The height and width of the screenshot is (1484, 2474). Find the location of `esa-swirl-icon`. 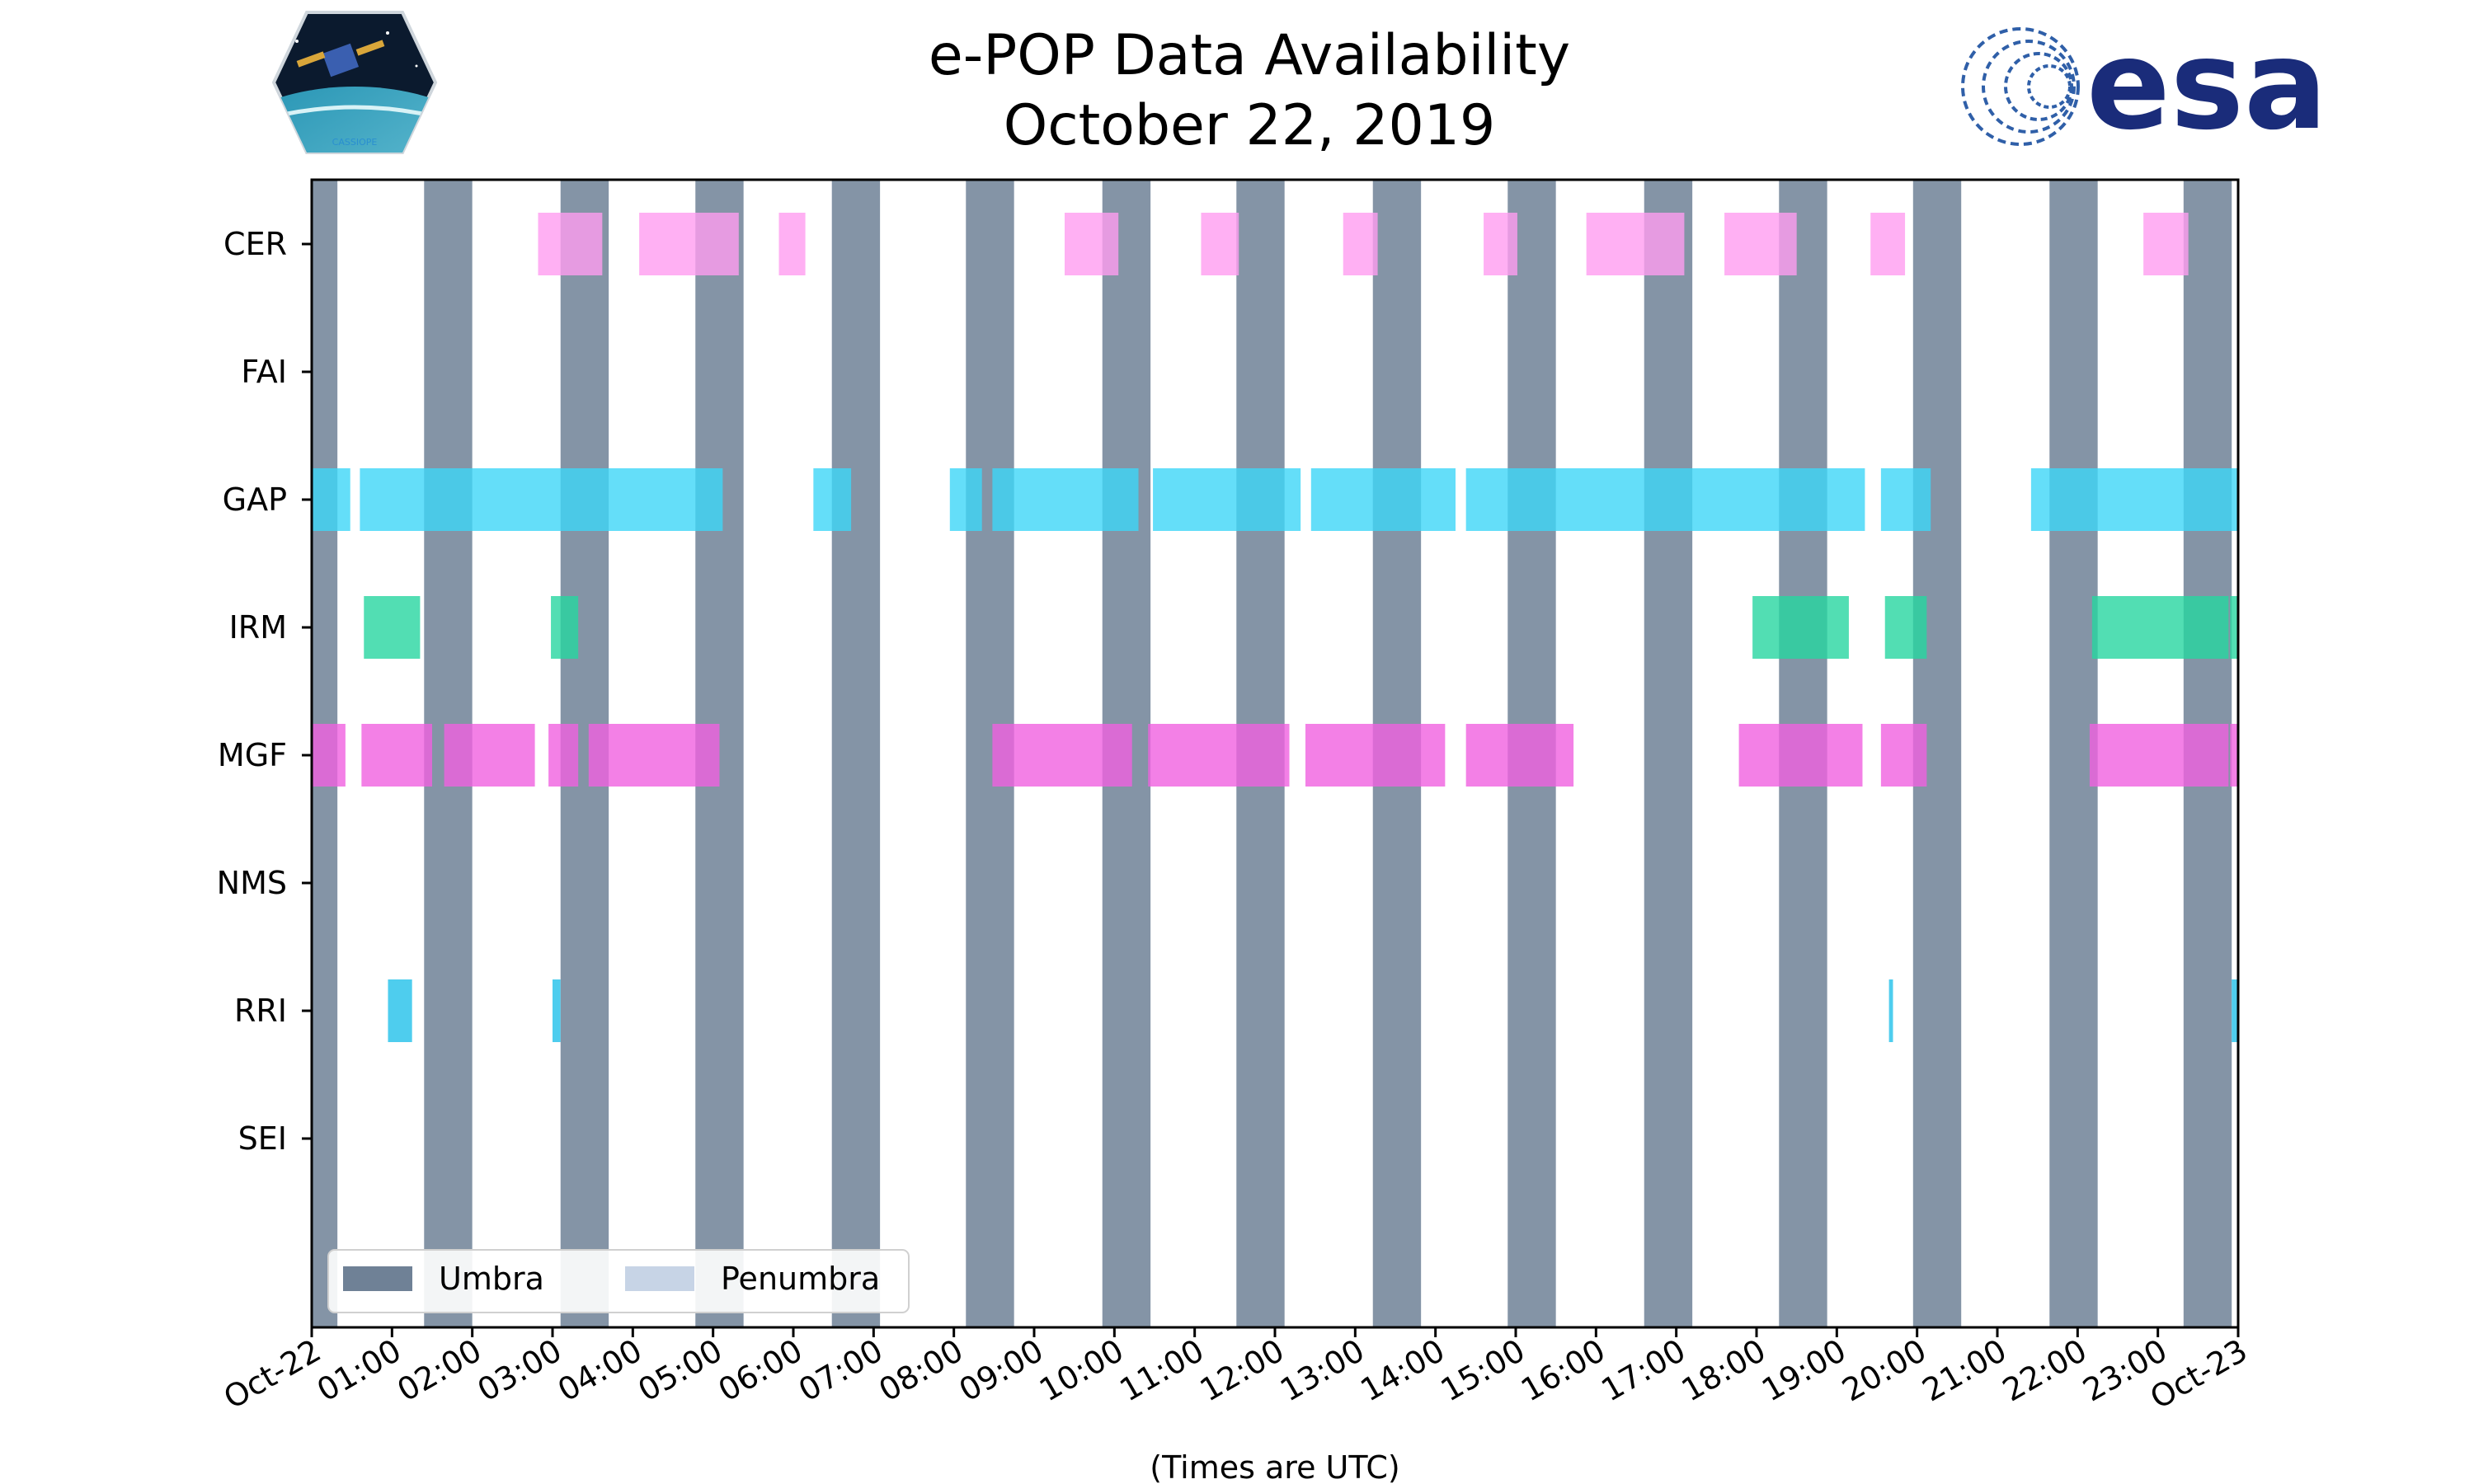

esa-swirl-icon is located at coordinates (2020, 86).